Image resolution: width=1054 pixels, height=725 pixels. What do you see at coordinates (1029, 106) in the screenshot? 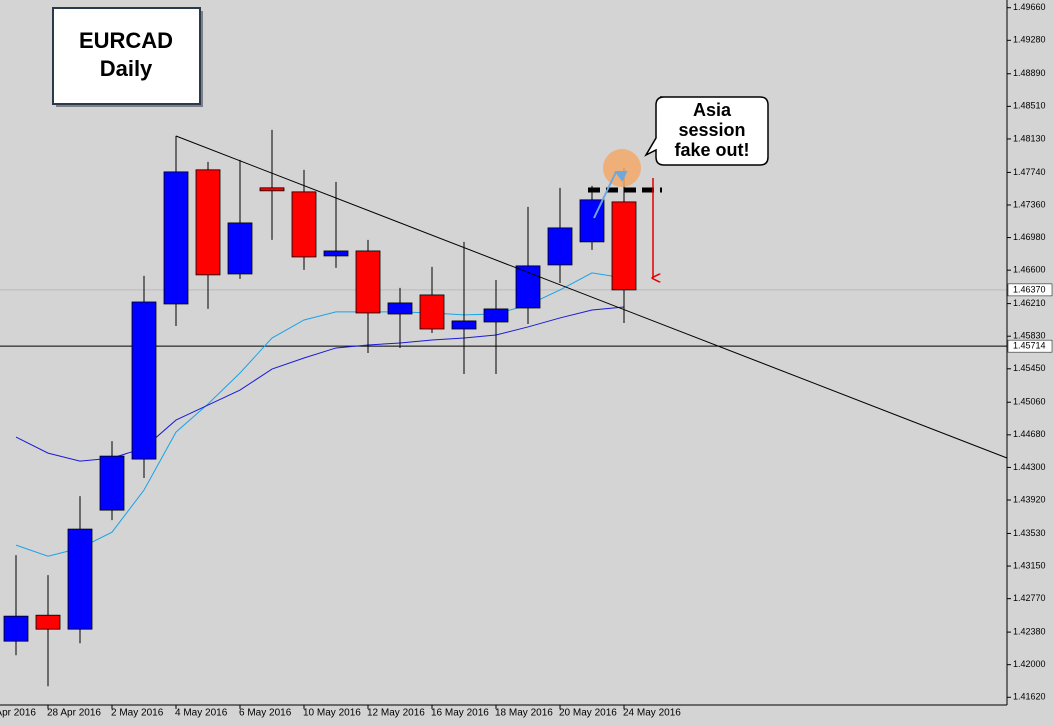
I see `y-tick-label: 1.48510` at bounding box center [1029, 106].